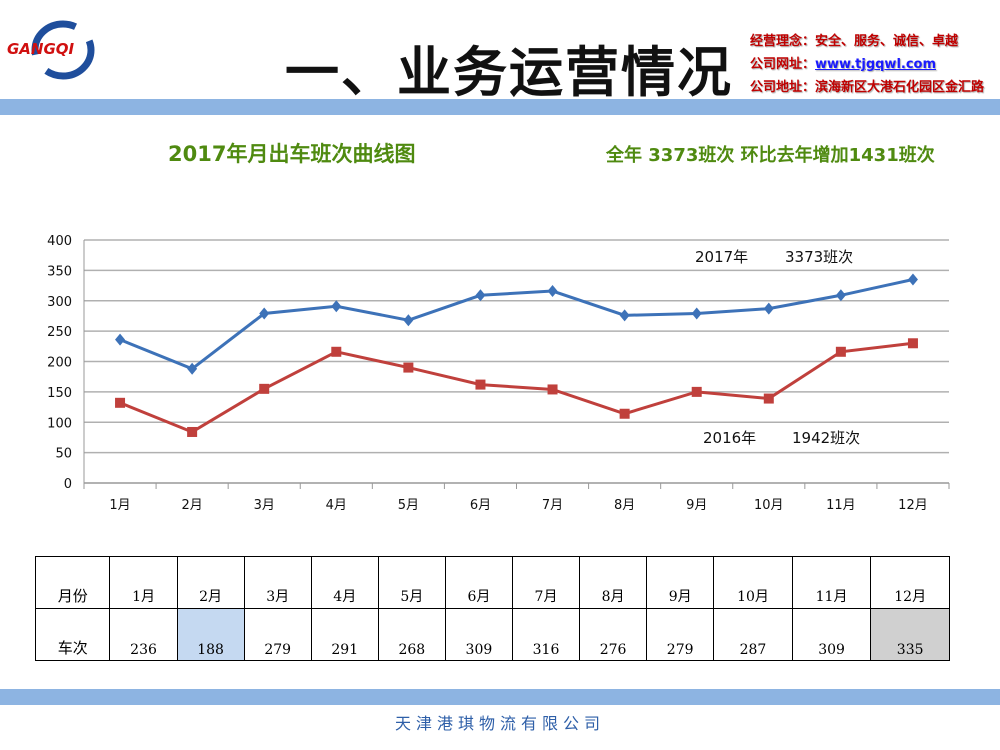  What do you see at coordinates (480, 505) in the screenshot?
I see `x-tick-label: 6月` at bounding box center [480, 505].